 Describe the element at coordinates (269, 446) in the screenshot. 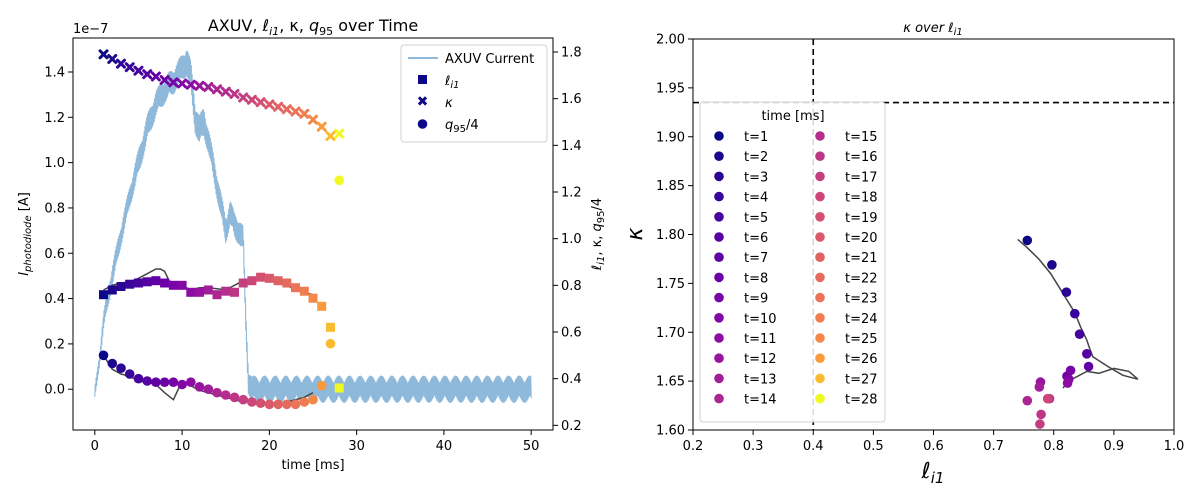

I see `left-x-tick-label: 20` at that location.